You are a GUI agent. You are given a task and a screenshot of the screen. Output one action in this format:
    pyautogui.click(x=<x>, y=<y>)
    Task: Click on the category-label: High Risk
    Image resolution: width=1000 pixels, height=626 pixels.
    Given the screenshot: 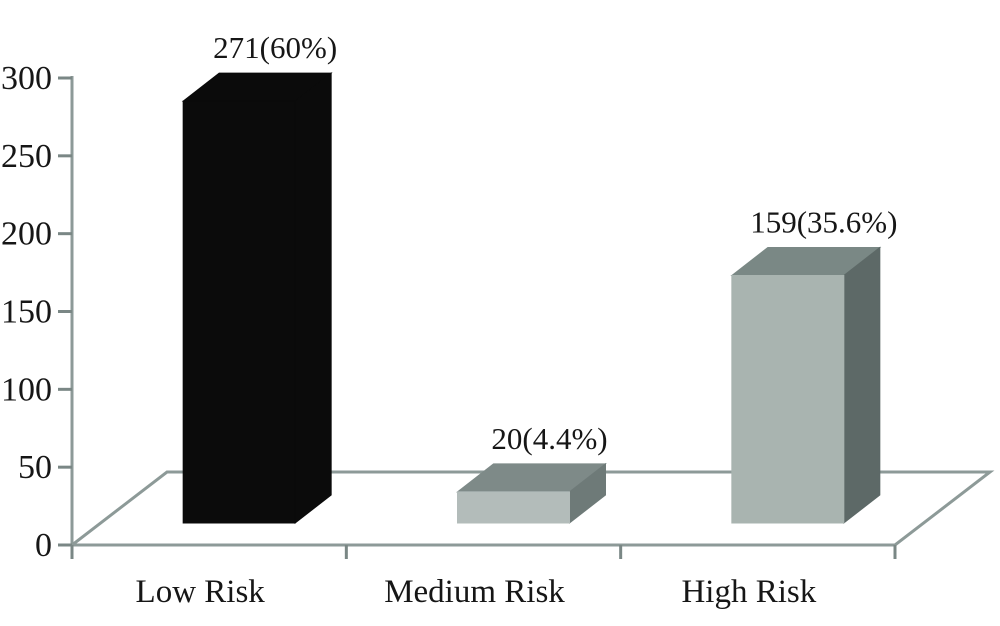 What is the action you would take?
    pyautogui.click(x=748, y=592)
    